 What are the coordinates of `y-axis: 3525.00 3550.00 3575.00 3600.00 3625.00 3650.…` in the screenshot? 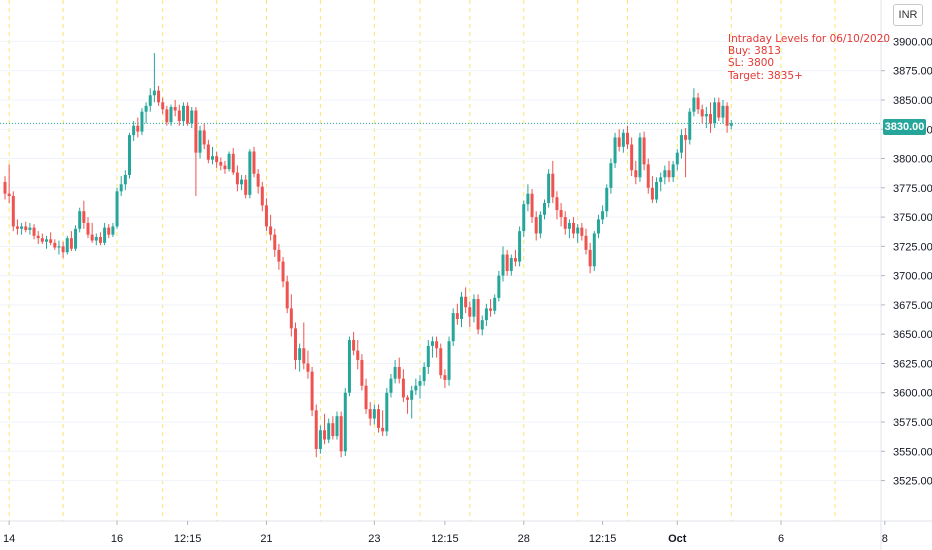 It's located at (906, 247).